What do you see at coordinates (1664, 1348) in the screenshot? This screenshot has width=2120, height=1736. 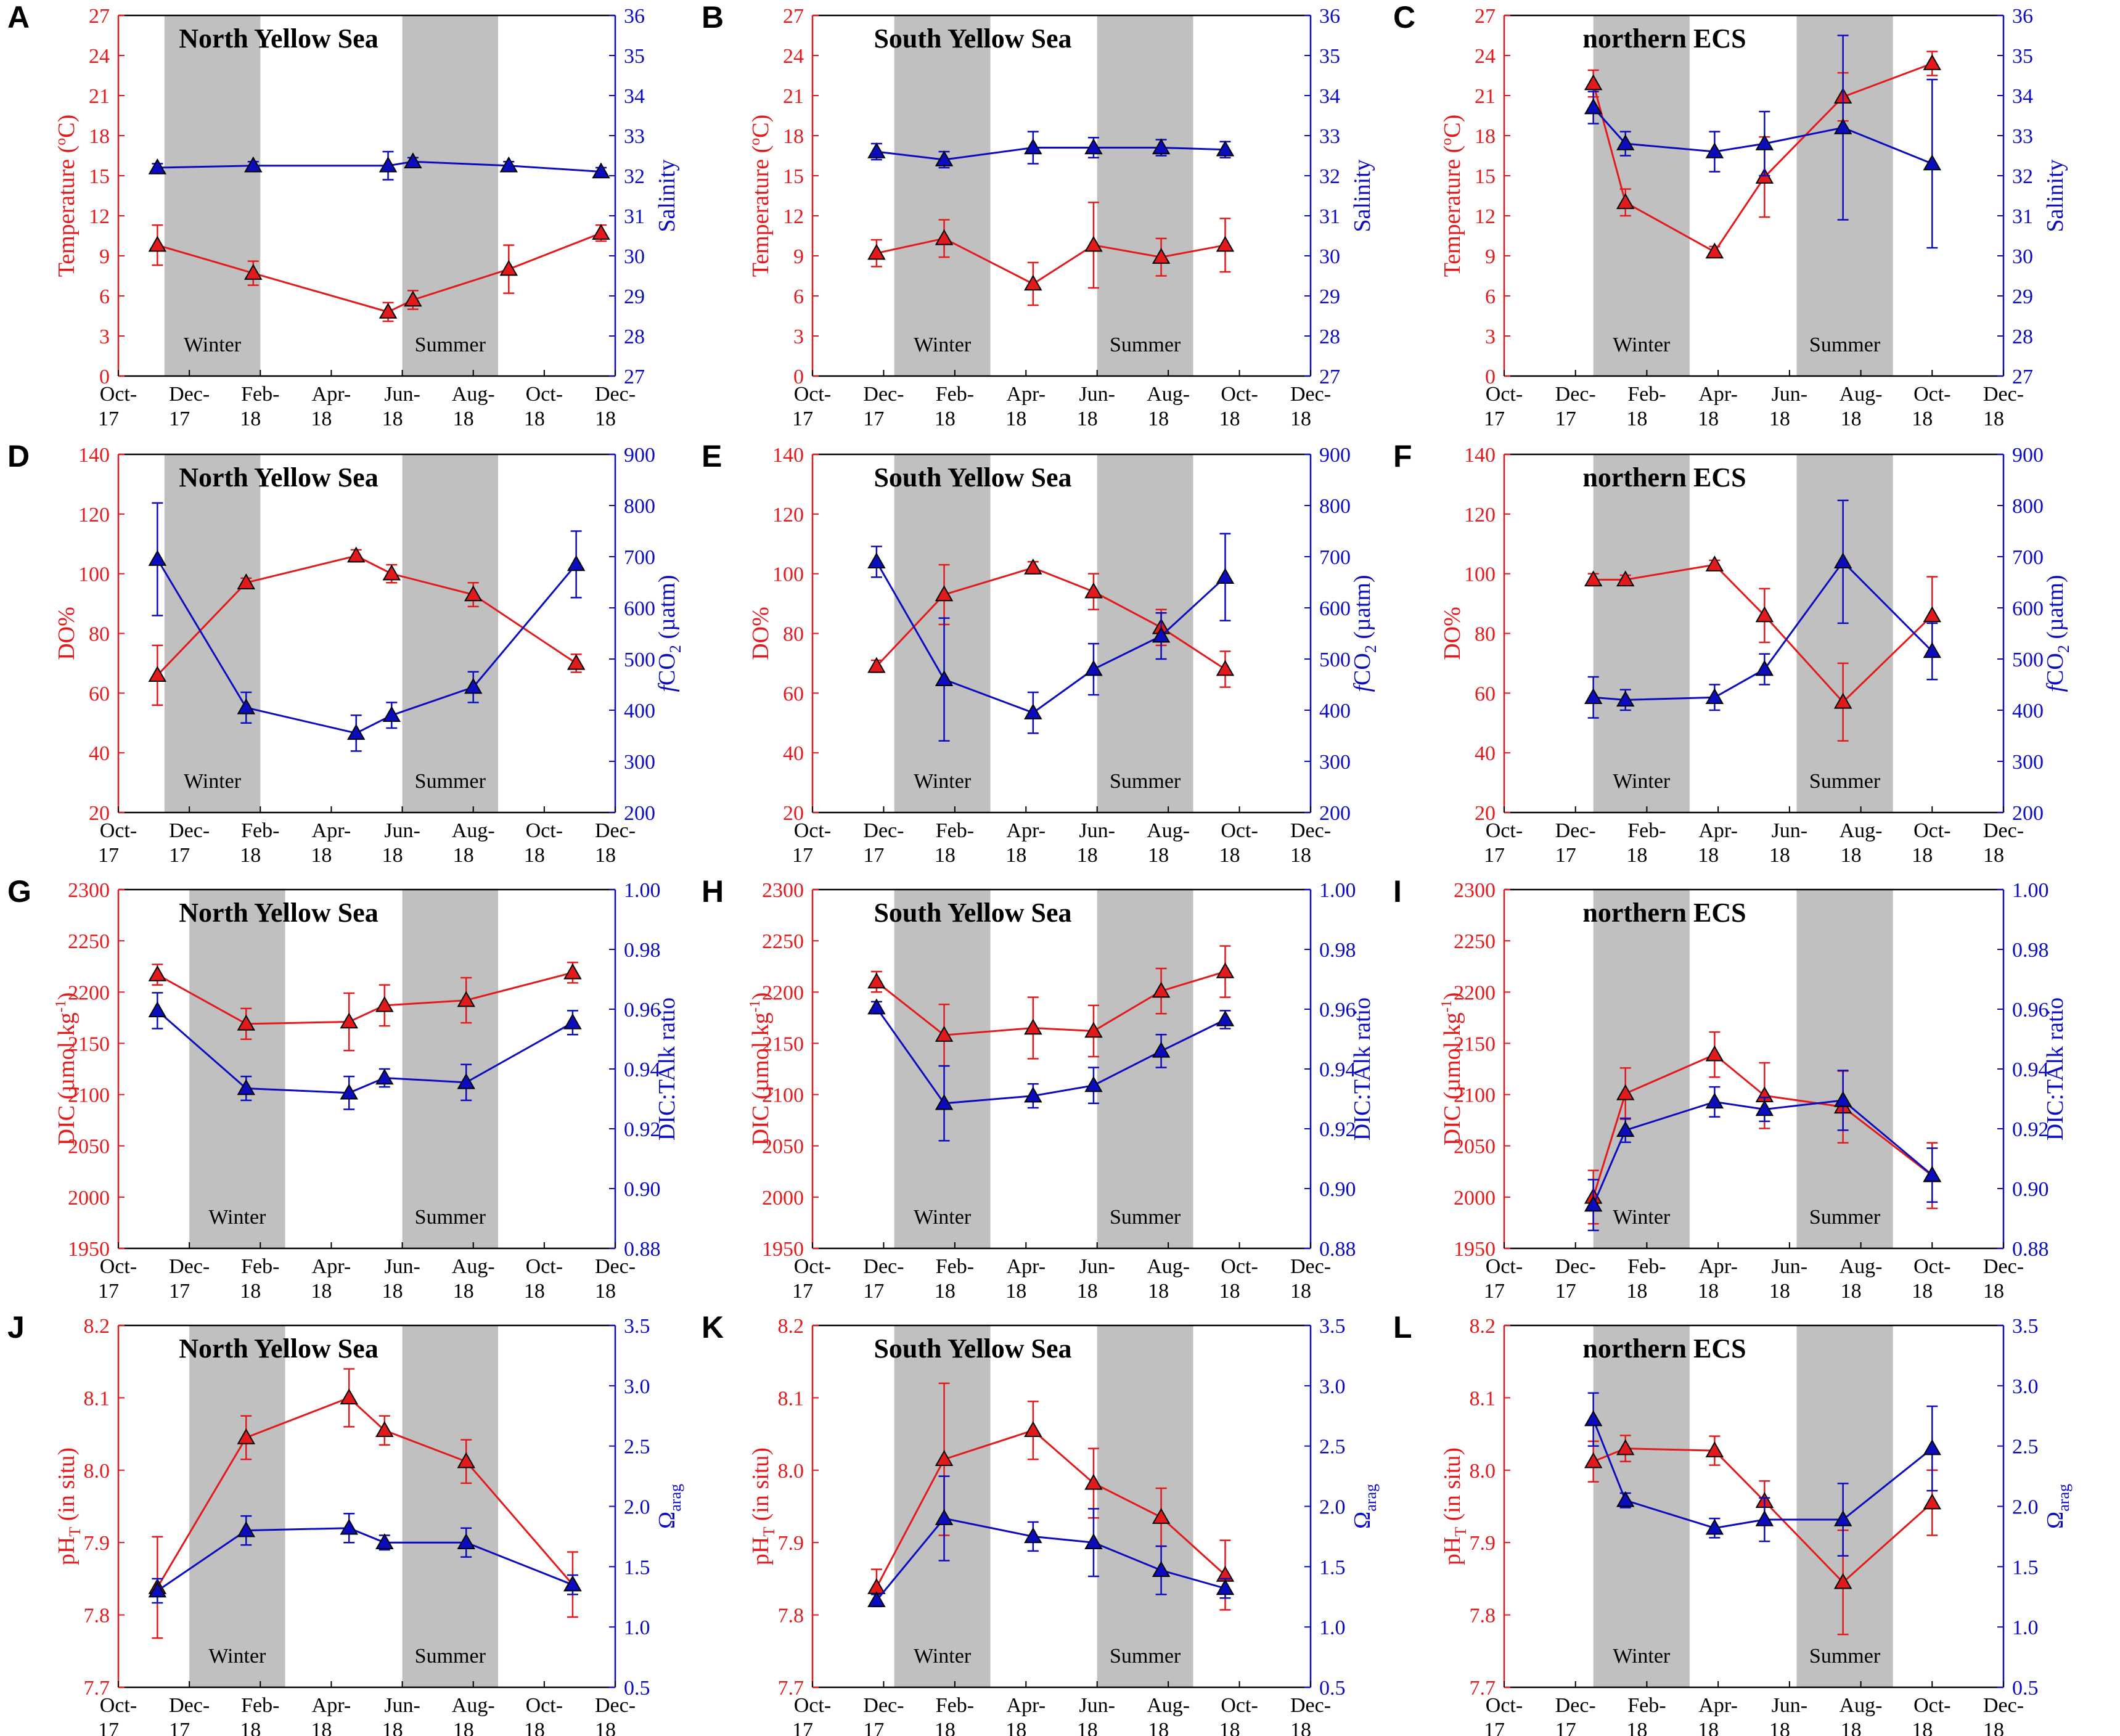 I see `panel-title: northern ECS` at bounding box center [1664, 1348].